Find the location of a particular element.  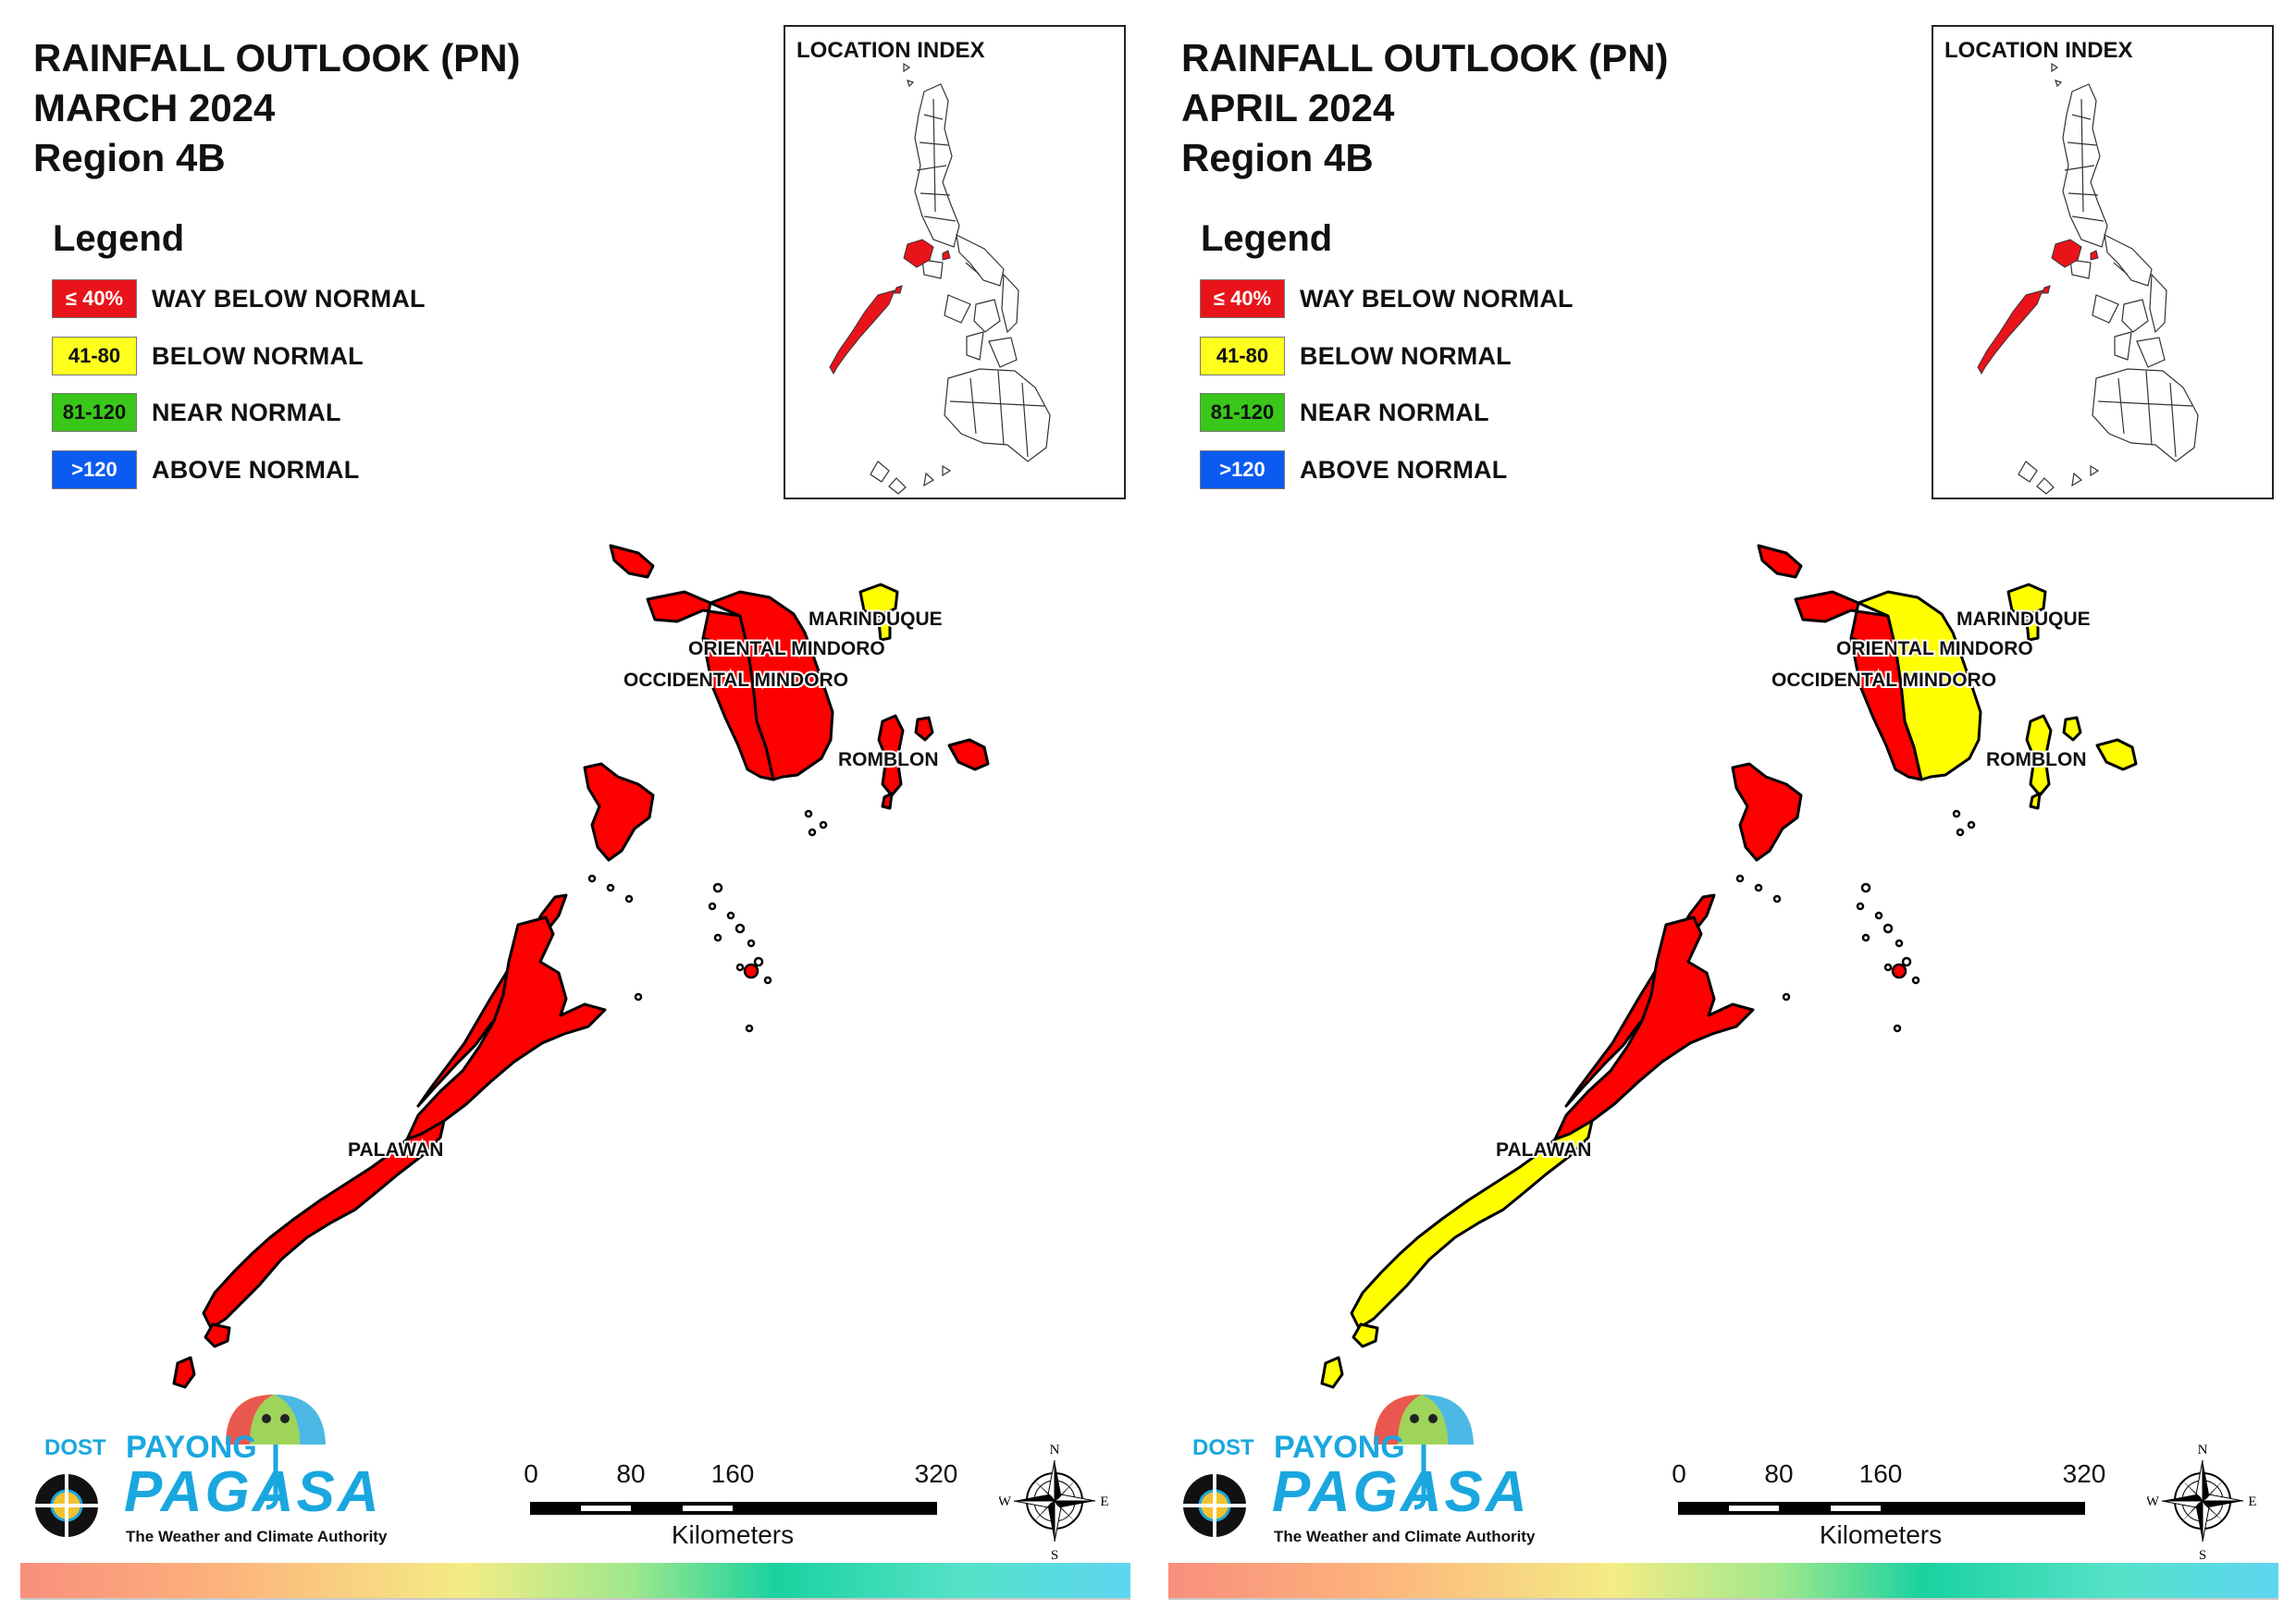

compass-e: E is located at coordinates (2252, 1501).